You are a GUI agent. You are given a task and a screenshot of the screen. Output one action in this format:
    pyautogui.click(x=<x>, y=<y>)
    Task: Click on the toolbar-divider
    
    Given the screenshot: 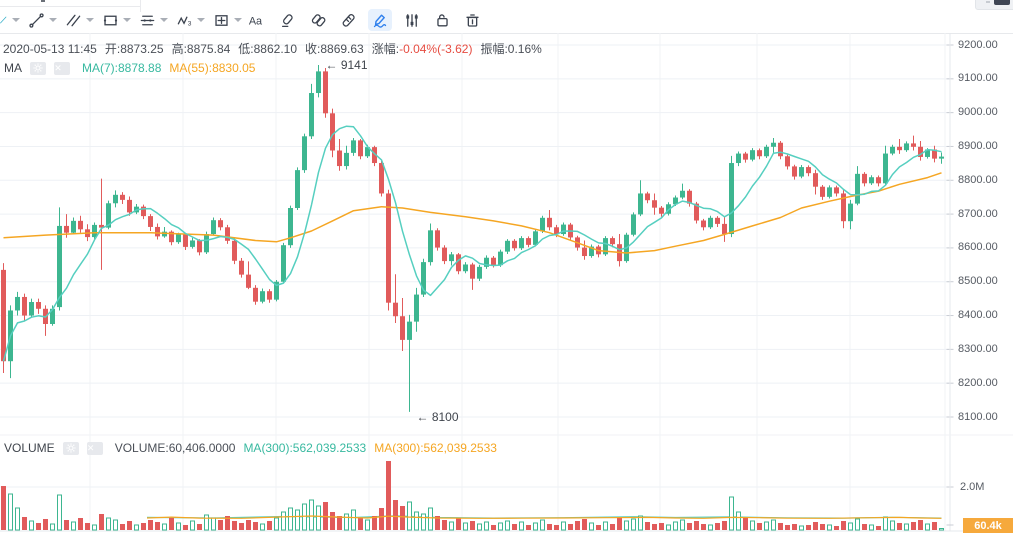 What is the action you would take?
    pyautogui.click(x=506, y=33)
    